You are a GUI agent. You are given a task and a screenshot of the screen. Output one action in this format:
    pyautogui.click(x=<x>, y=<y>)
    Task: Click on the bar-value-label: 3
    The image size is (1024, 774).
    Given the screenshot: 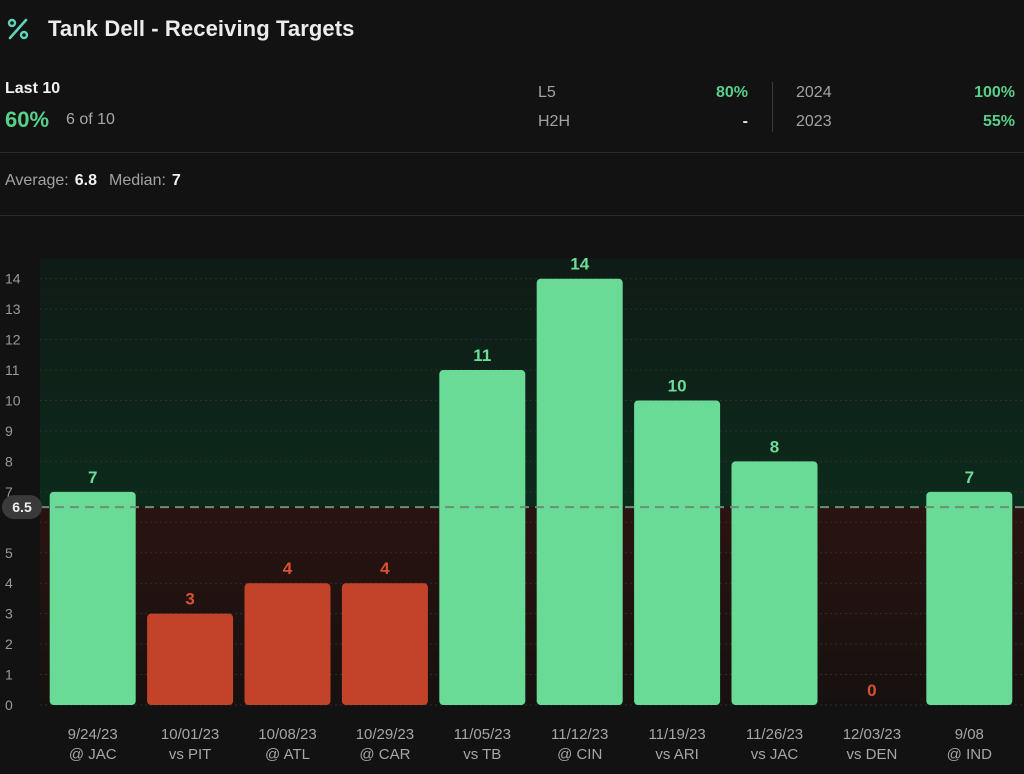 What is the action you would take?
    pyautogui.click(x=189, y=599)
    